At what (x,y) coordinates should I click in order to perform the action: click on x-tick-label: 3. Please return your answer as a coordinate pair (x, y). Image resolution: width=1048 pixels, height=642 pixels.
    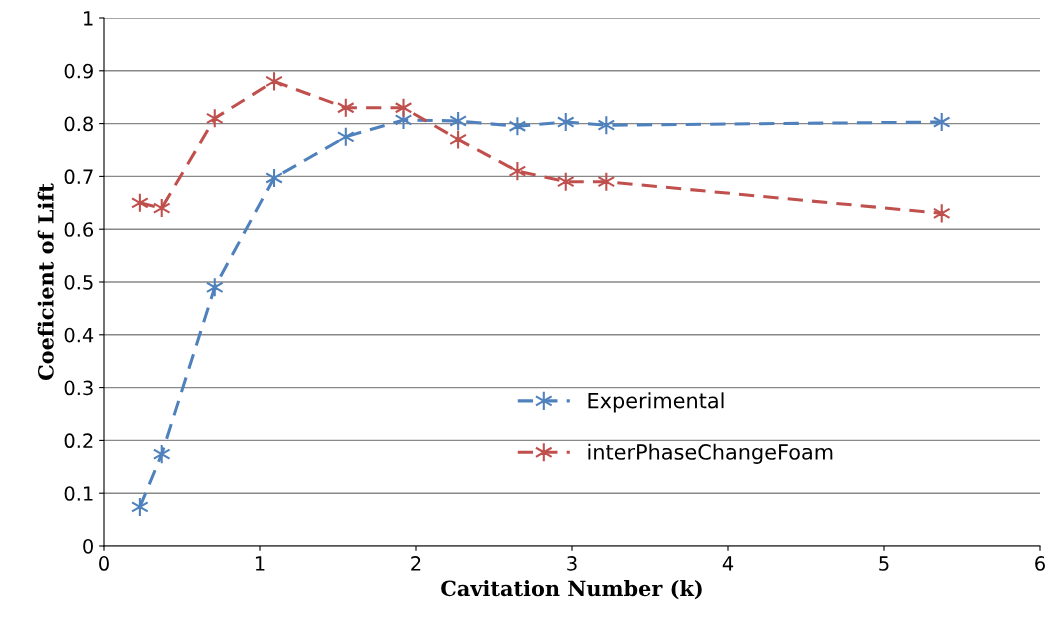
    Looking at the image, I should click on (572, 563).